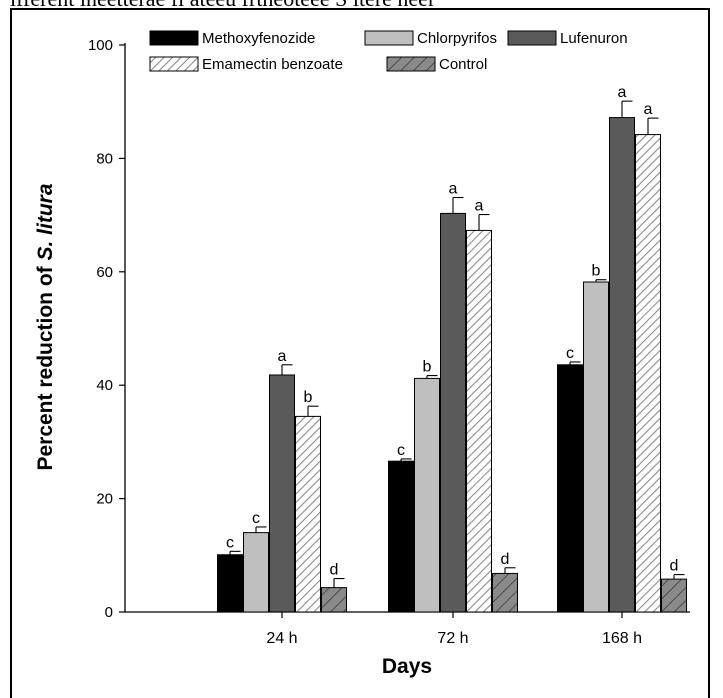 This screenshot has height=698, width=723. What do you see at coordinates (104, 385) in the screenshot?
I see `y-tick-label: 40` at bounding box center [104, 385].